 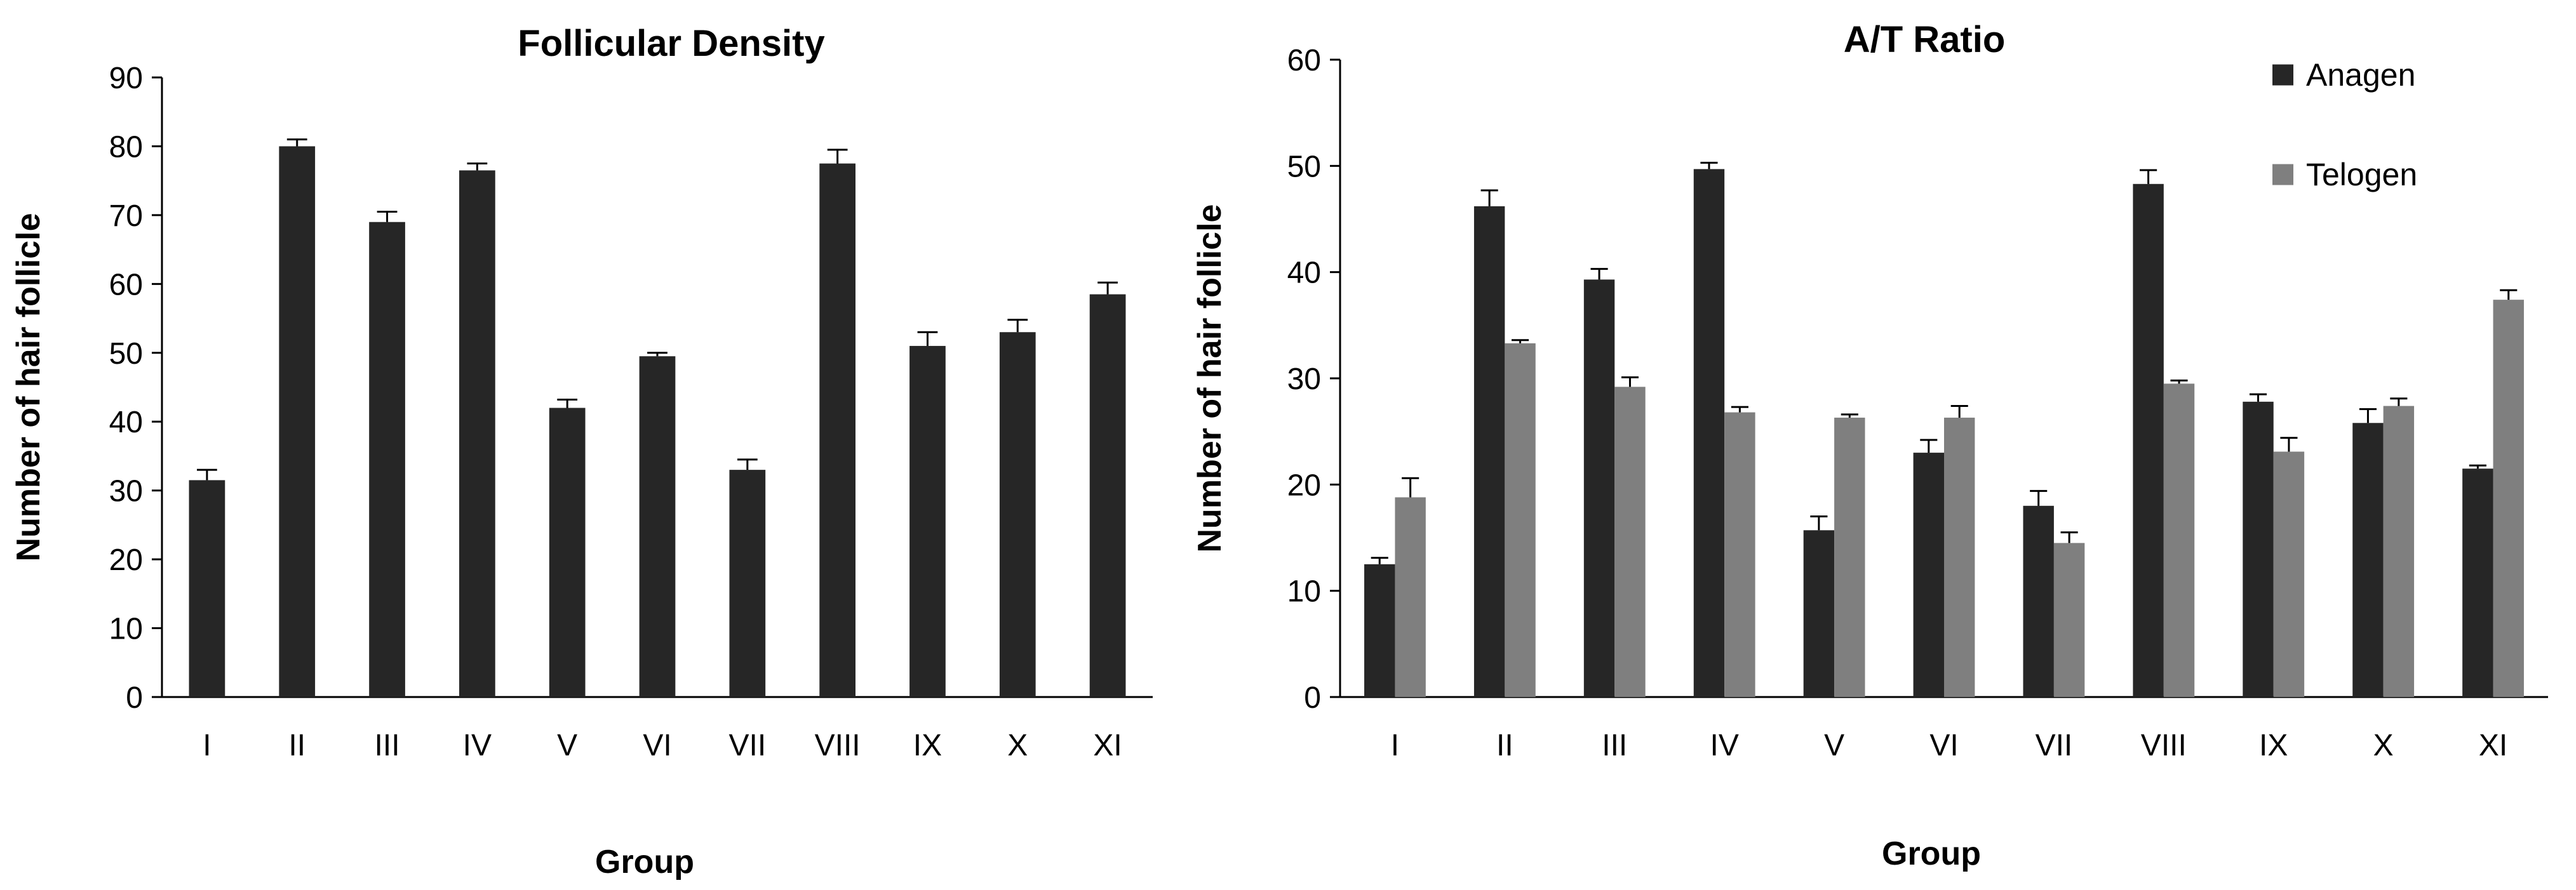 What do you see at coordinates (126, 78) in the screenshot?
I see `y-tick-label: 90` at bounding box center [126, 78].